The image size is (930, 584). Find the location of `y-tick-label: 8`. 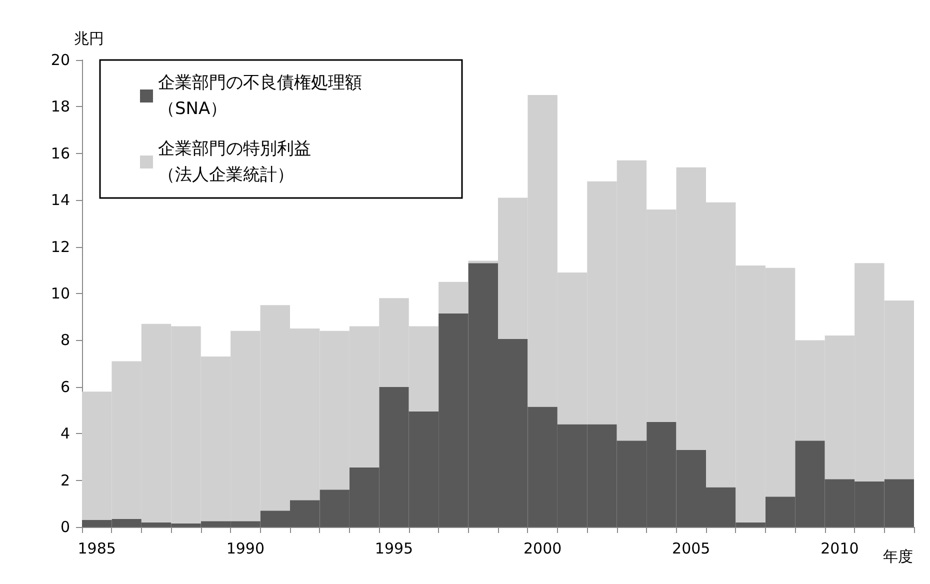

y-tick-label: 8 is located at coordinates (65, 340).